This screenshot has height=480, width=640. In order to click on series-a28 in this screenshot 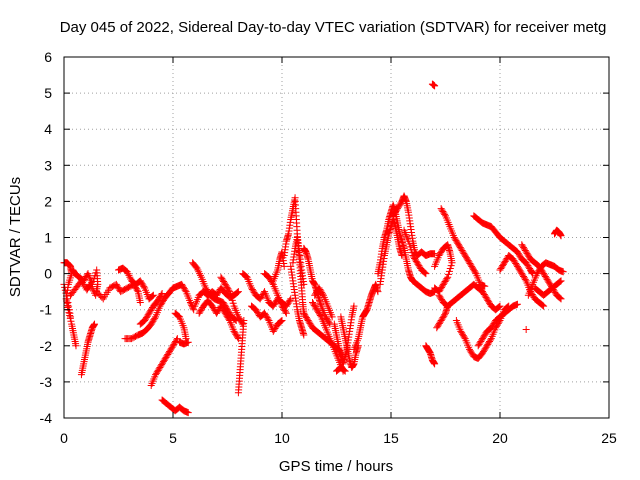, I will do `click(323, 302)`.